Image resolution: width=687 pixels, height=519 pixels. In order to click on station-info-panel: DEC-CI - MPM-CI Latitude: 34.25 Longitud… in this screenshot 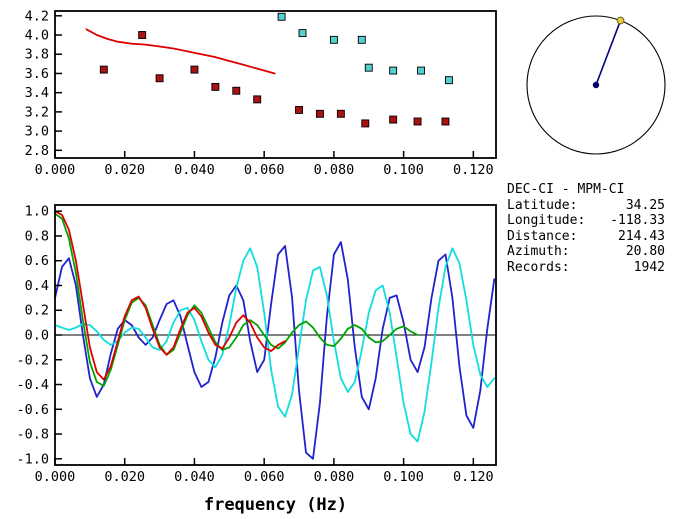, I will do `click(586, 229)`.